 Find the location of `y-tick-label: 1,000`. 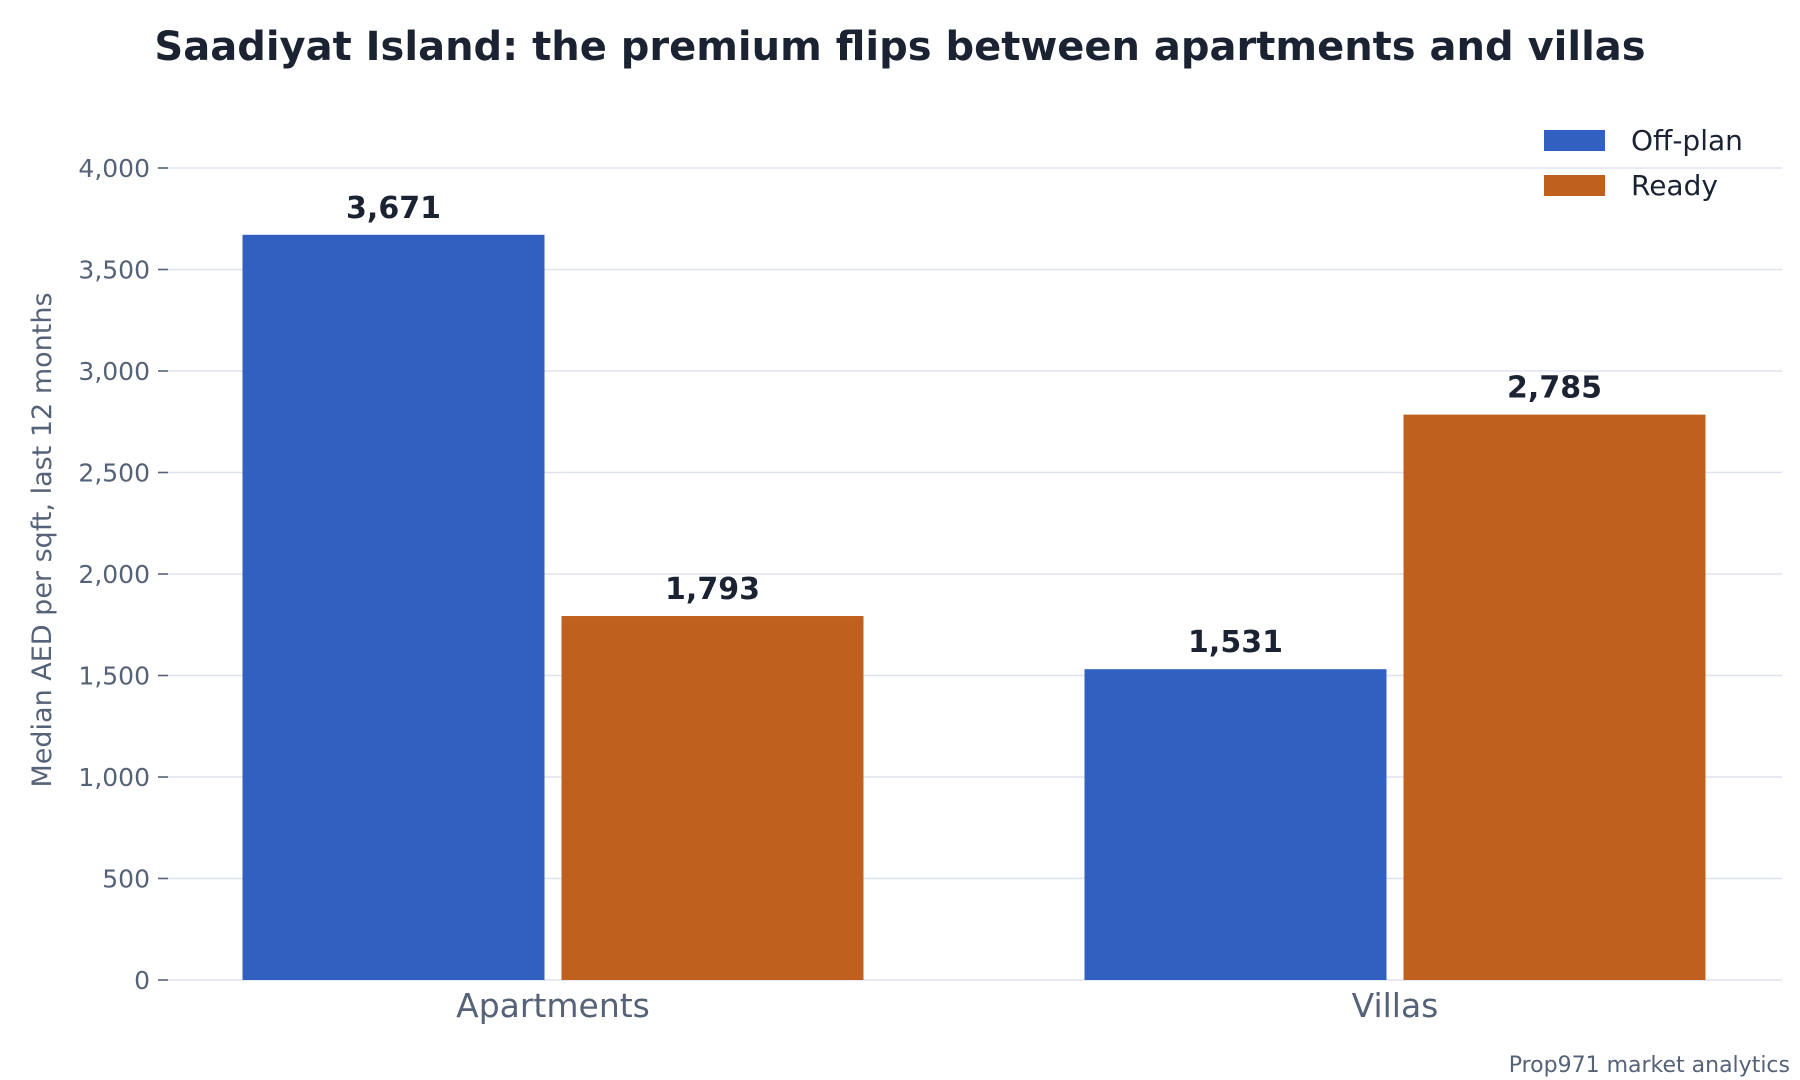

y-tick-label: 1,000 is located at coordinates (114, 777).